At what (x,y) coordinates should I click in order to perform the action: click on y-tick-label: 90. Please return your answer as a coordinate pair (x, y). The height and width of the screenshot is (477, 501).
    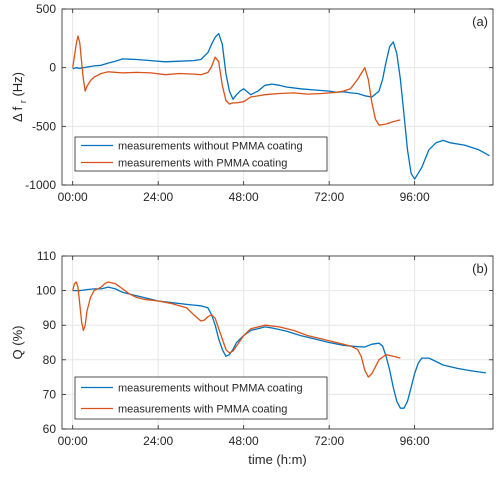
    Looking at the image, I should click on (50, 325).